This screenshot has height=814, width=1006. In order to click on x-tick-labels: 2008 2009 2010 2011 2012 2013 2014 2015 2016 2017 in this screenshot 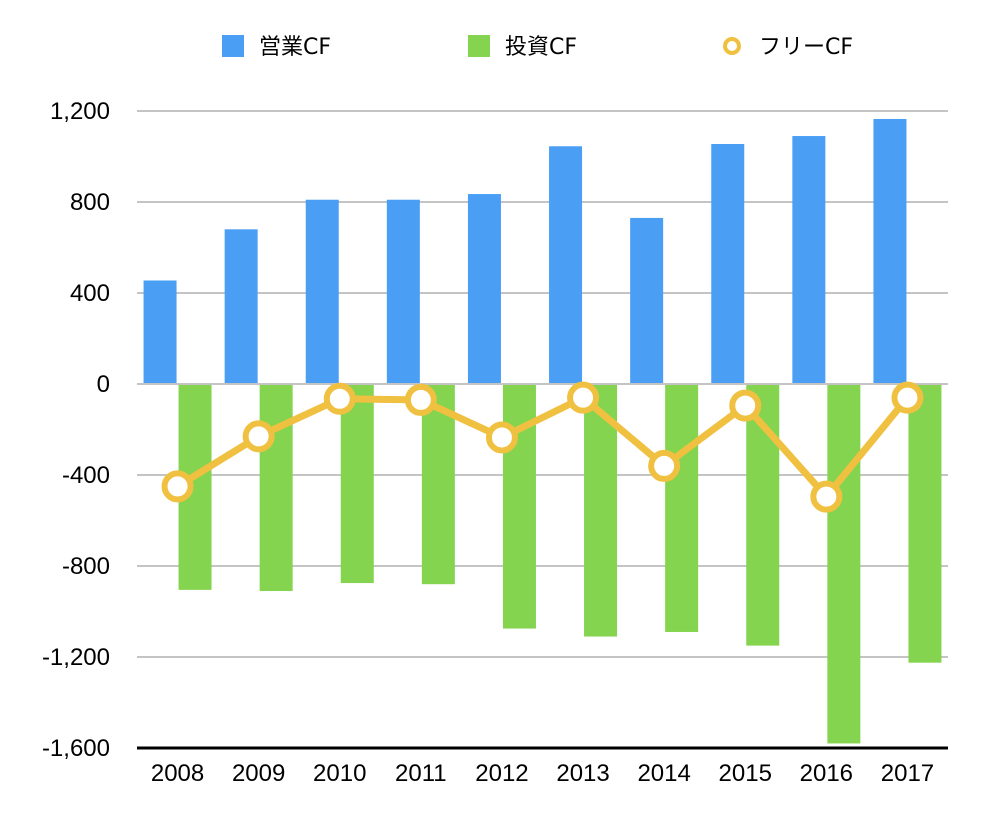, I will do `click(542, 773)`.